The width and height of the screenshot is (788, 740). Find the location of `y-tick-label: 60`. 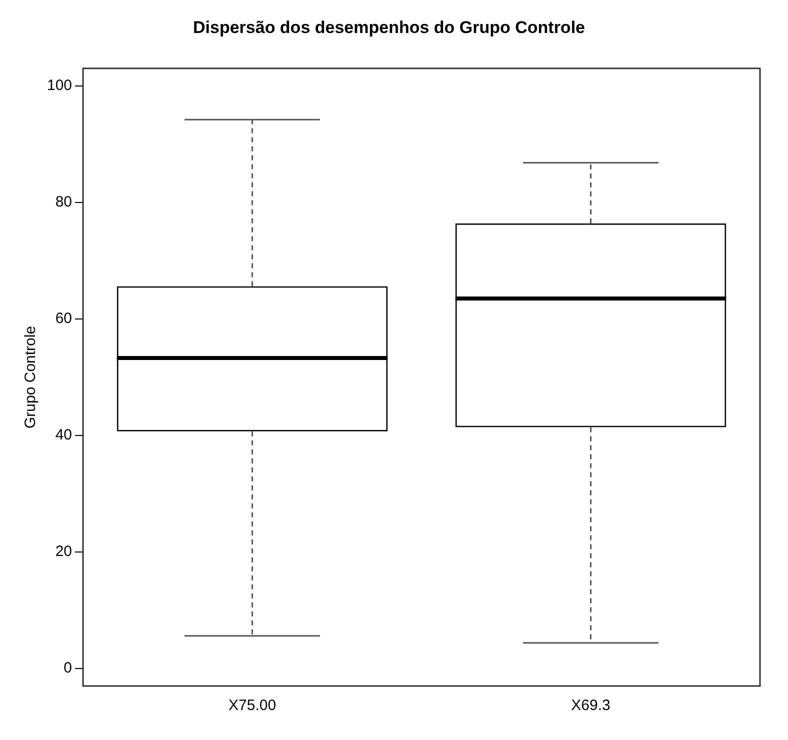

y-tick-label: 60 is located at coordinates (63, 319).